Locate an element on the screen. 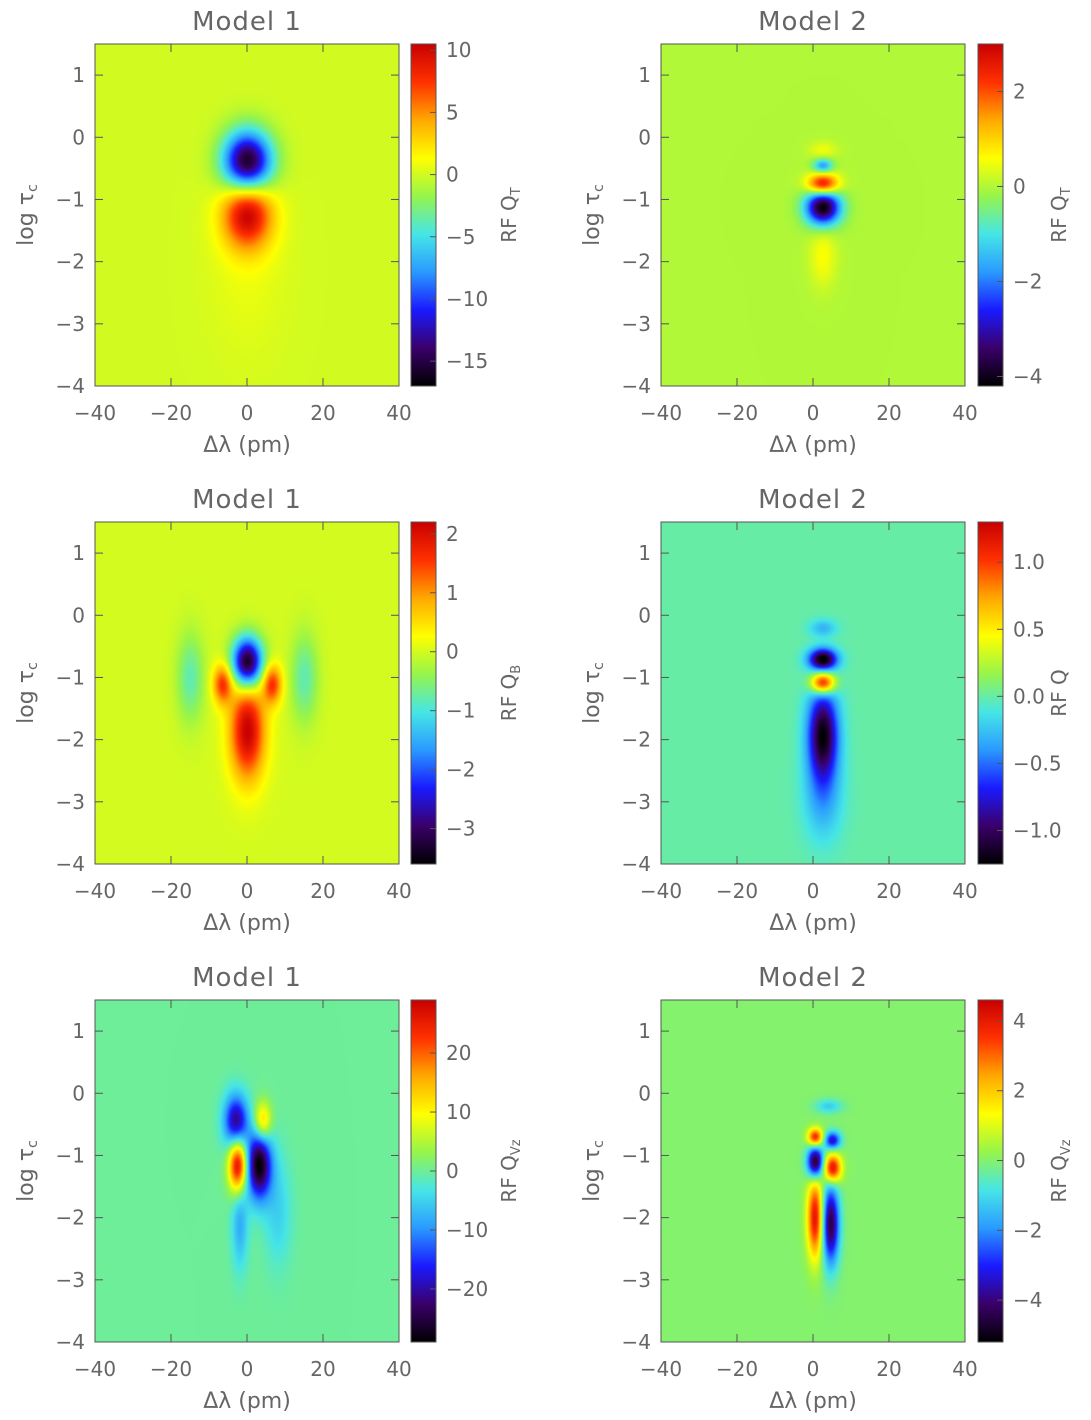  colorbar-tick-label: 4 is located at coordinates (1019, 1021).